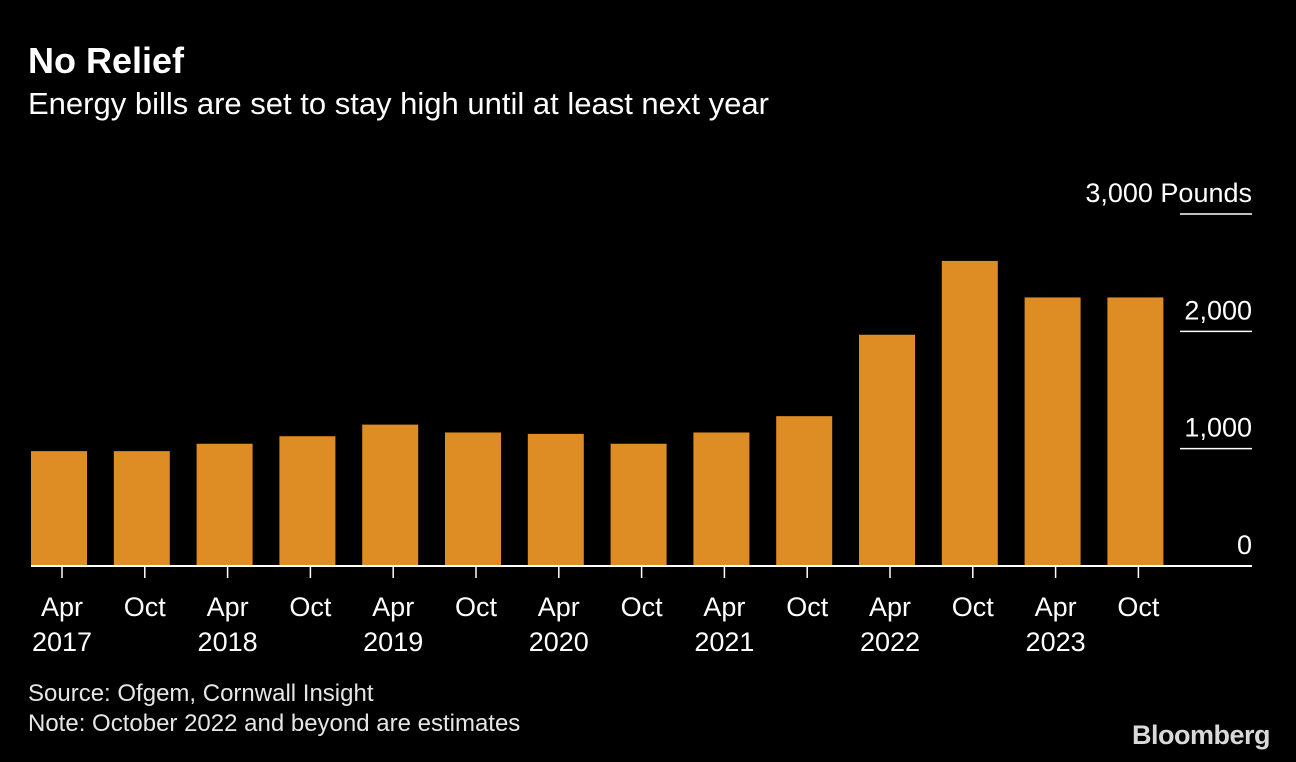  What do you see at coordinates (1218, 310) in the screenshot?
I see `y-tick-label: 2,000` at bounding box center [1218, 310].